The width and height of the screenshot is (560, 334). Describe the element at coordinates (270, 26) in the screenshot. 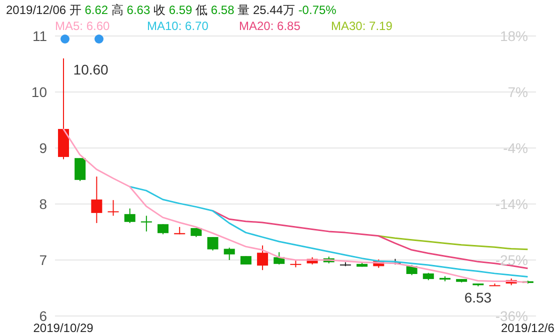

I see `text: MA20: 6.85` at that location.